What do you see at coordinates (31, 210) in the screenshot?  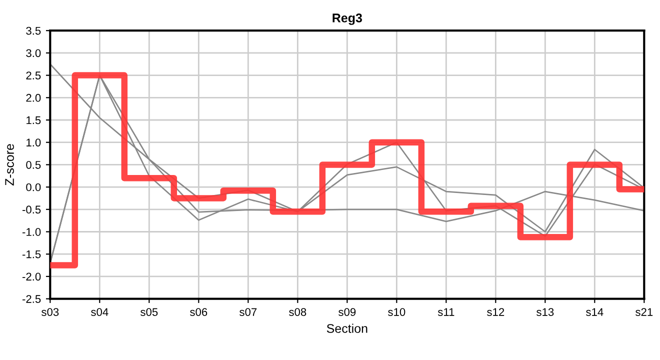 I see `y-tick-label: -0.5` at bounding box center [31, 210].